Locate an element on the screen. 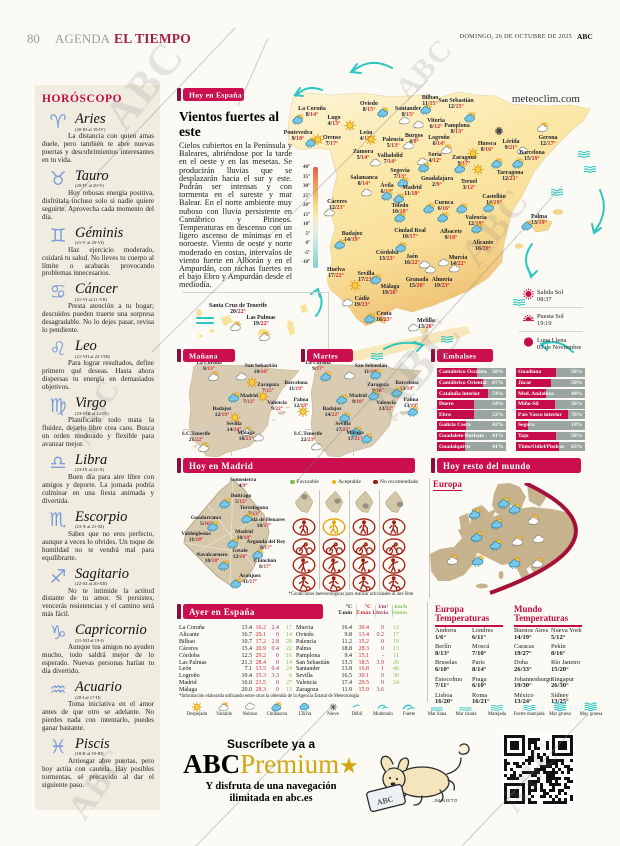  city-c-ceres: Cáceres 12/21° is located at coordinates (337, 205).